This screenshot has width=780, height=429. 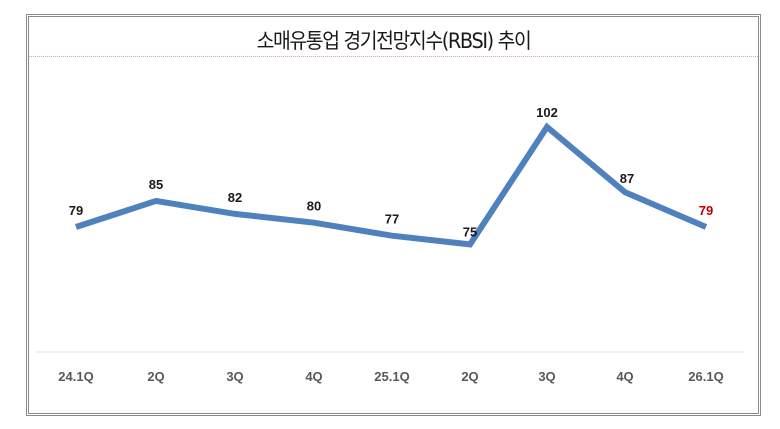 What do you see at coordinates (394, 41) in the screenshot?
I see `chart-title: 소매유통업 경기전망지수(RBSI) 추이` at bounding box center [394, 41].